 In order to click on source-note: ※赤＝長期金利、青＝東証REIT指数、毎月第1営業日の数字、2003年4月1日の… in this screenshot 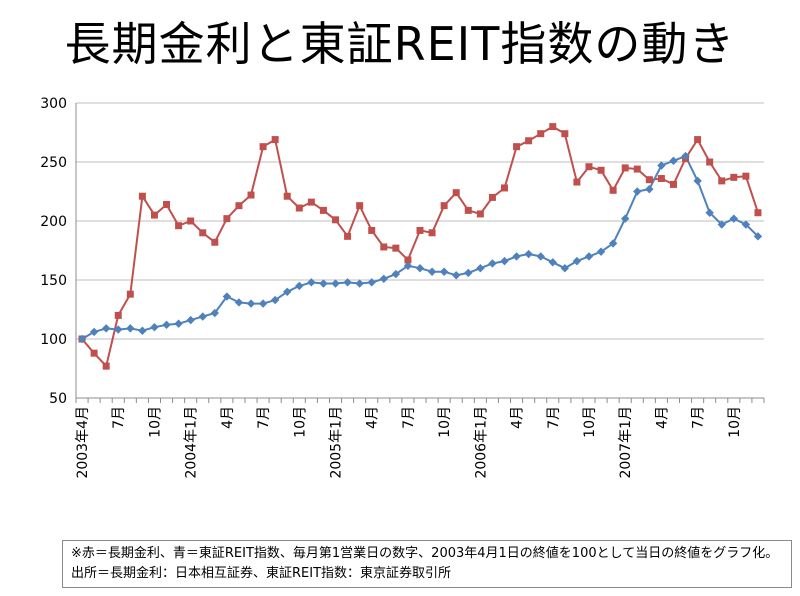, I will do `click(427, 564)`.